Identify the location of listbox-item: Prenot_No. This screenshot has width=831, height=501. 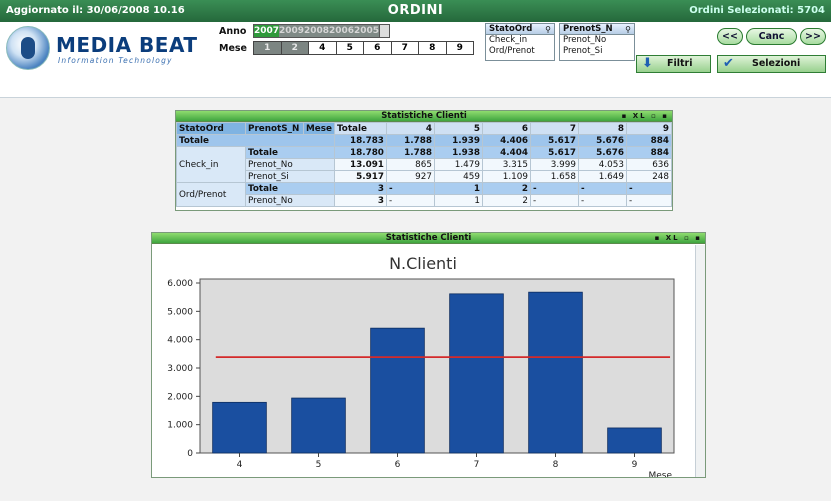
(585, 40).